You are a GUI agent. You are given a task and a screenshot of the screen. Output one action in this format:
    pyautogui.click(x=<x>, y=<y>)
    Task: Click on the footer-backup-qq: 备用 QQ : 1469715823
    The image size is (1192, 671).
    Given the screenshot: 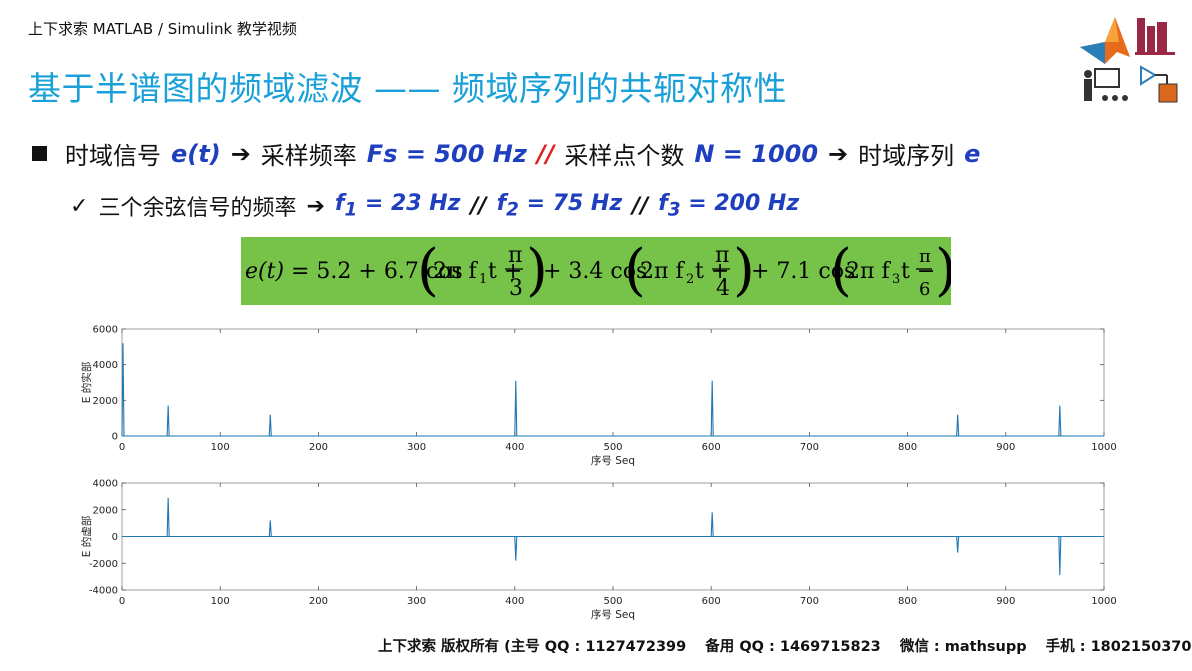 What is the action you would take?
    pyautogui.click(x=793, y=647)
    